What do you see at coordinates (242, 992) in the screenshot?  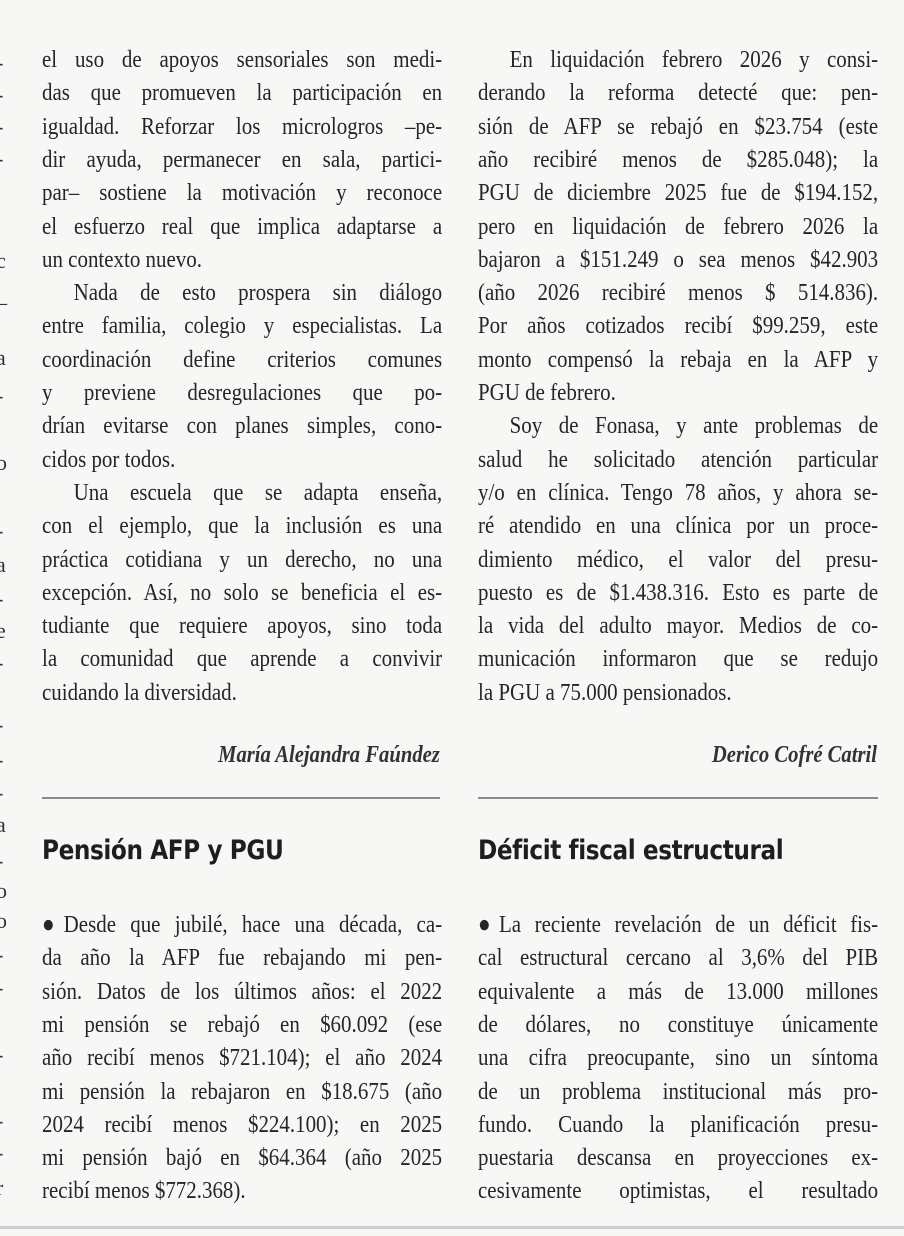 I see `text-line: sión. Datos de los últimos años: el 2022` at bounding box center [242, 992].